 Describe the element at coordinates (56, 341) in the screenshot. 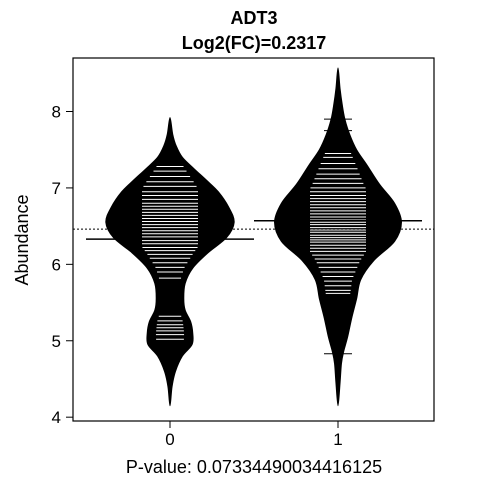

I see `y-tick-label: 5` at that location.